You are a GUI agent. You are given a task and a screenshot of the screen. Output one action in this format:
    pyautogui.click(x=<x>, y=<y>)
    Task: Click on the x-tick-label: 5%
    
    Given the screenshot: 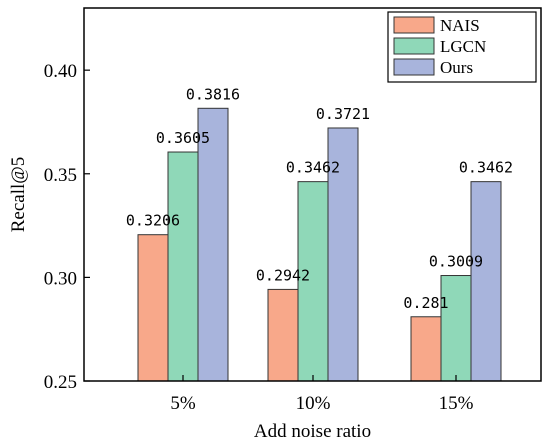 What is the action you would take?
    pyautogui.click(x=183, y=403)
    